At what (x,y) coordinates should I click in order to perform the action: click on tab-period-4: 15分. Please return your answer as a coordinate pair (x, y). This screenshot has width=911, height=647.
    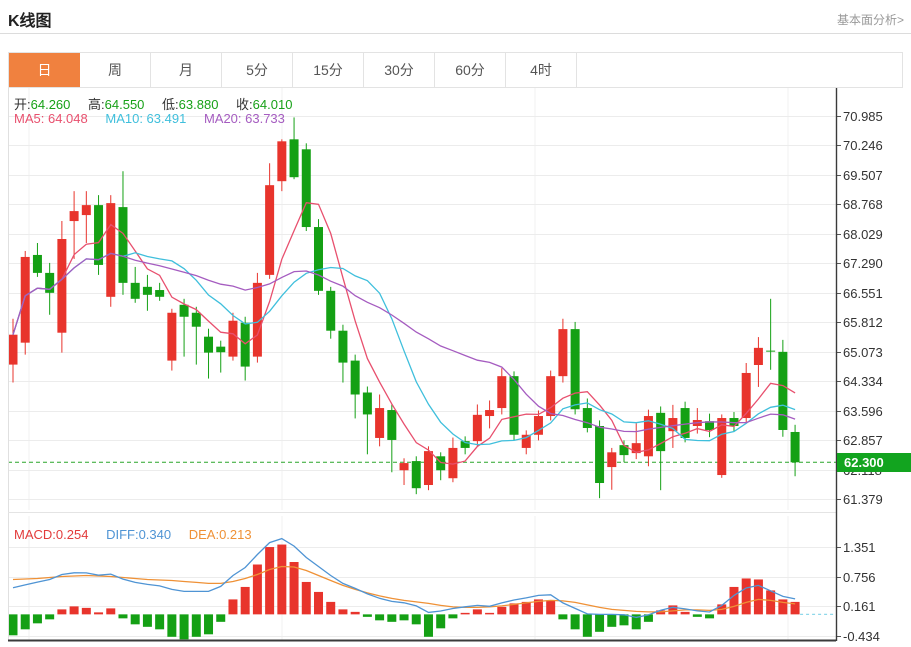
    Looking at the image, I should click on (328, 70).